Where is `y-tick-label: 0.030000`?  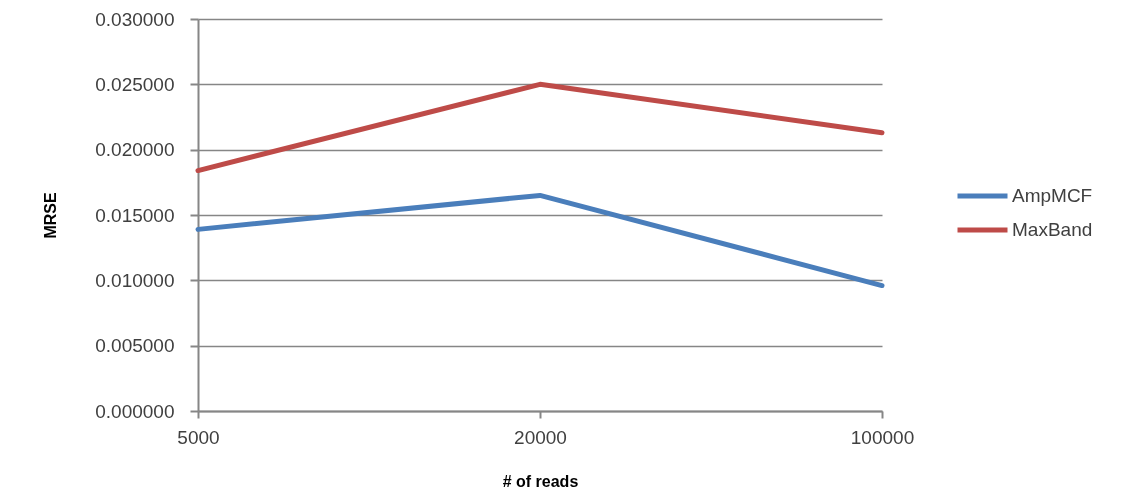
y-tick-label: 0.030000 is located at coordinates (135, 19).